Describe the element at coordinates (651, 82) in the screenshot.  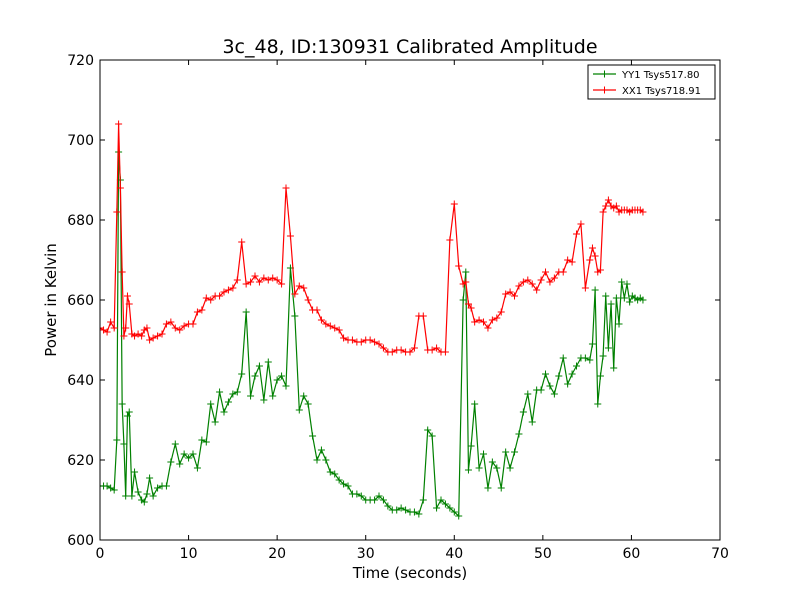
I see `legend: YY1 Tsys517.80 XX1 Tsys718.91` at that location.